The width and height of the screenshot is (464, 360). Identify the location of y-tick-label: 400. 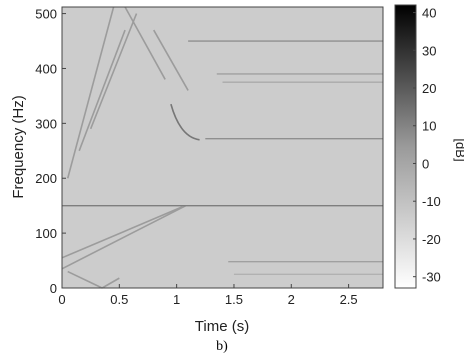
(46, 68).